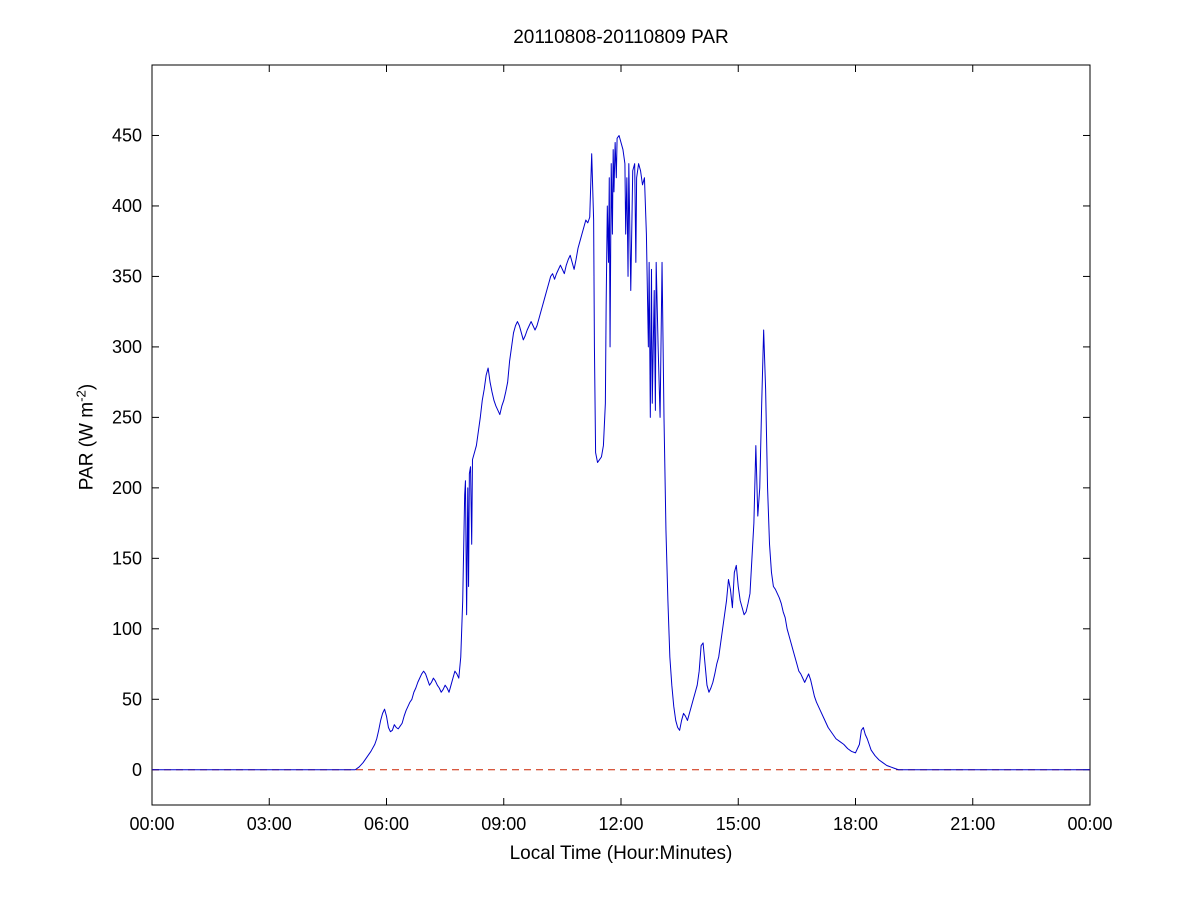  Describe the element at coordinates (137, 770) in the screenshot. I see `y-tick-label: 0` at that location.